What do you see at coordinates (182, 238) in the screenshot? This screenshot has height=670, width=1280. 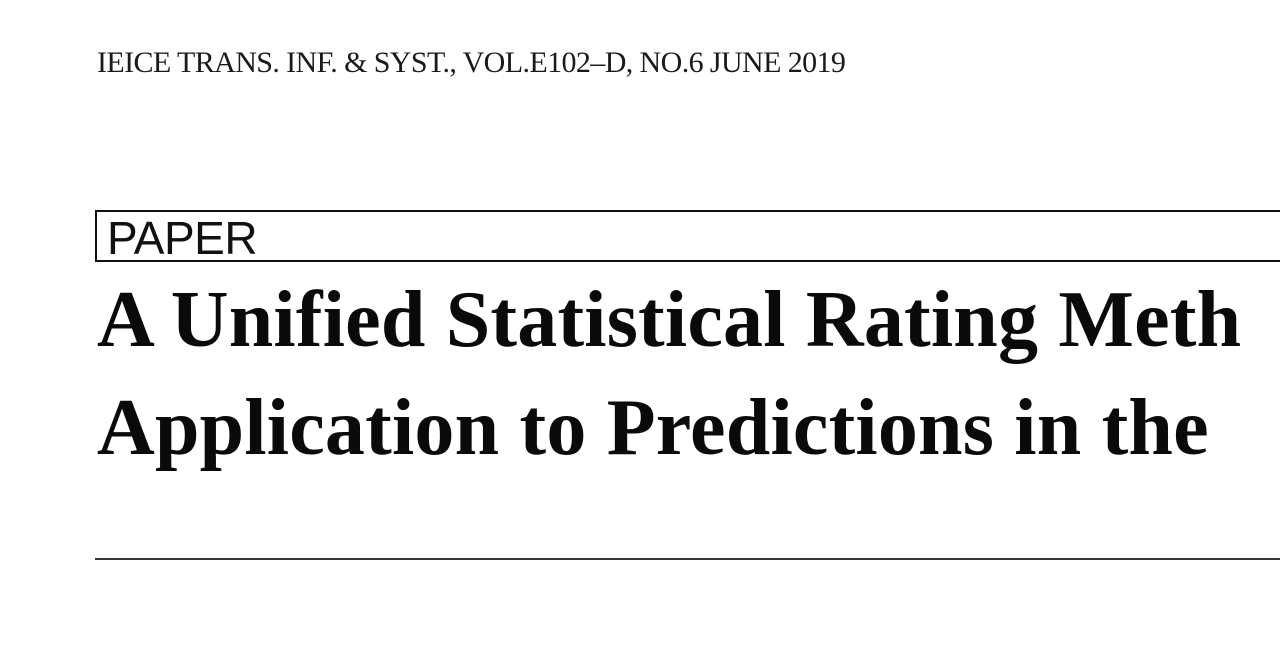 I see `paper-category-label: PAPER` at bounding box center [182, 238].